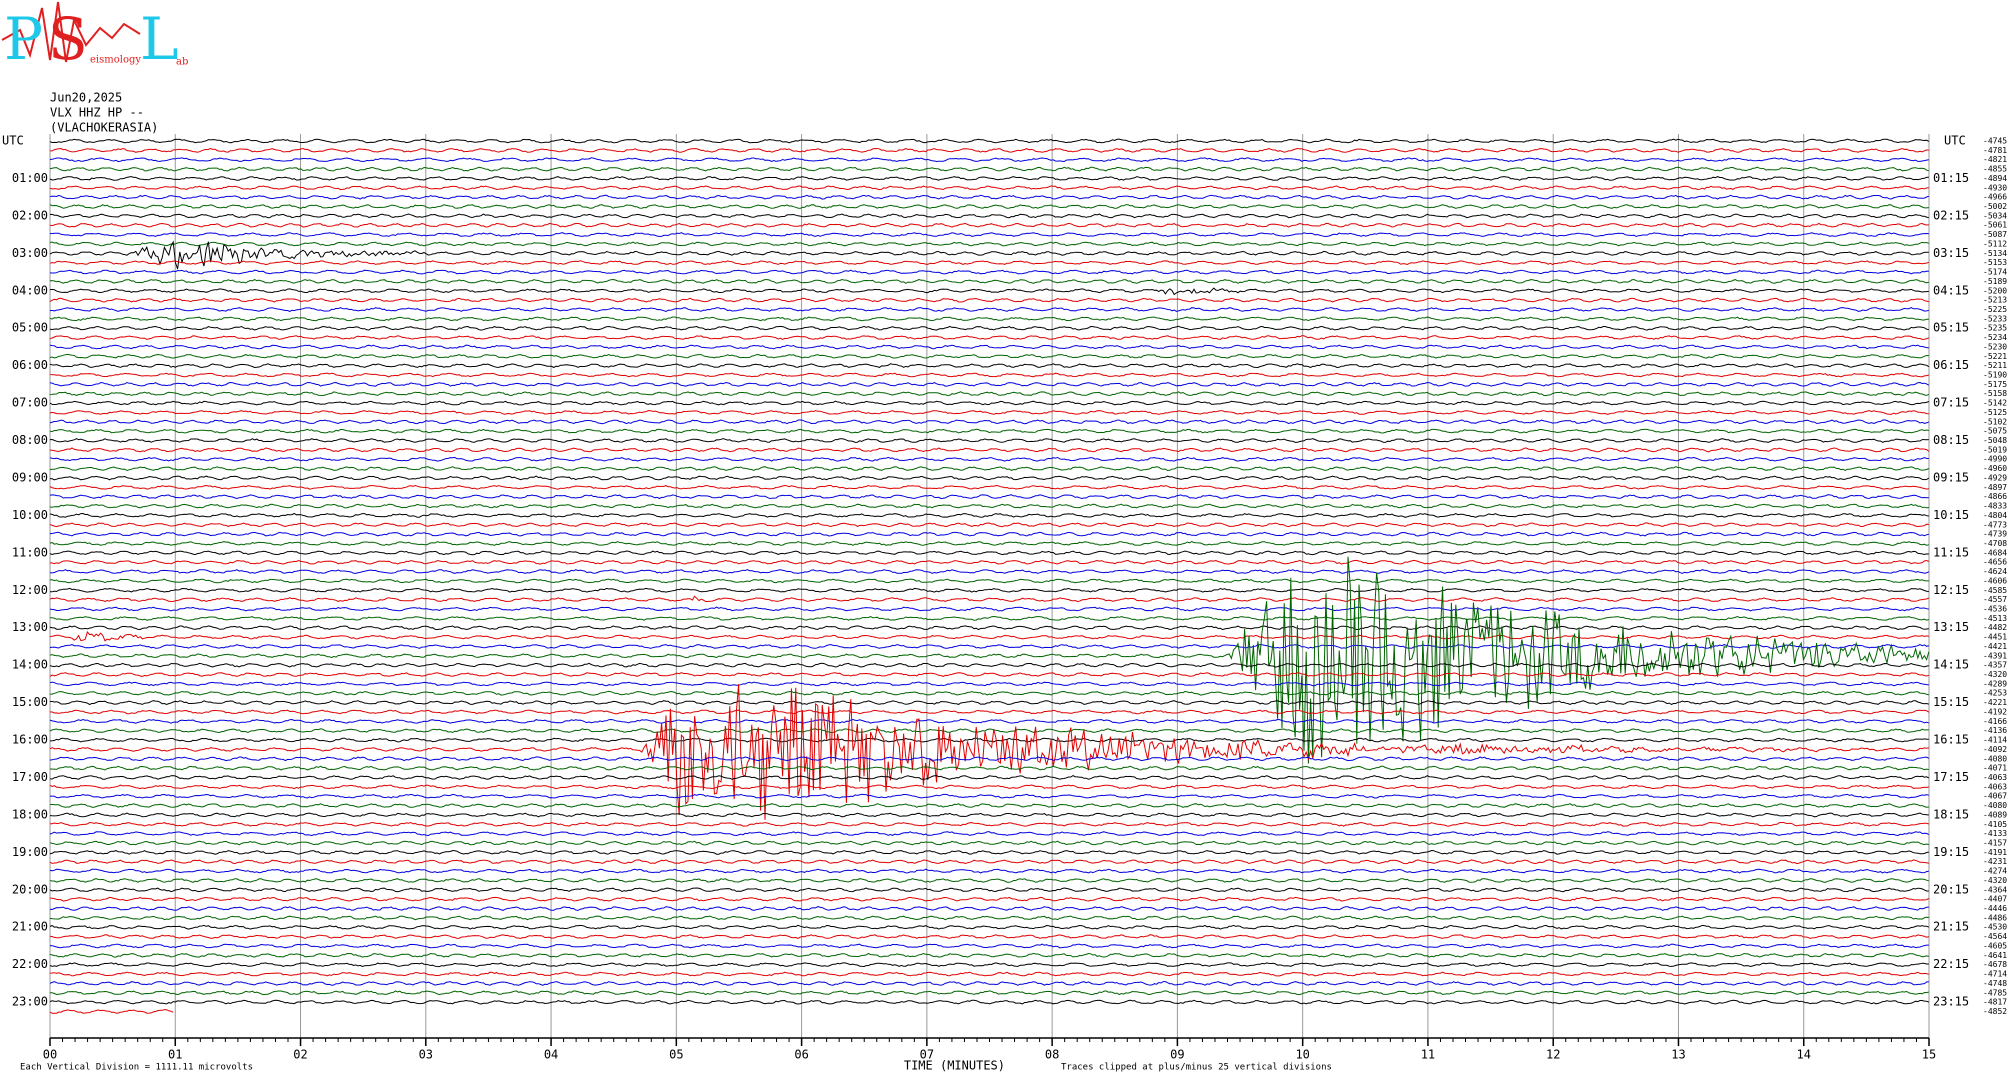 This screenshot has height=1080, width=2010. Describe the element at coordinates (1995, 459) in the screenshot. I see `trace-offset: -4990` at that location.